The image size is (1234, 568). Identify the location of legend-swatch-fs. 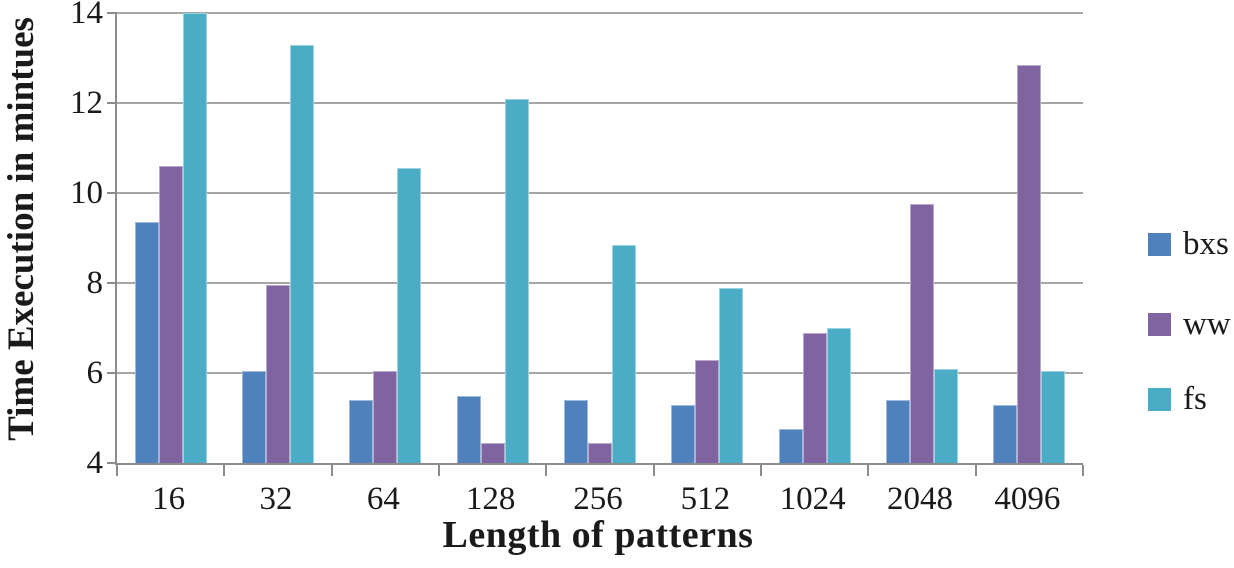
(1159, 399).